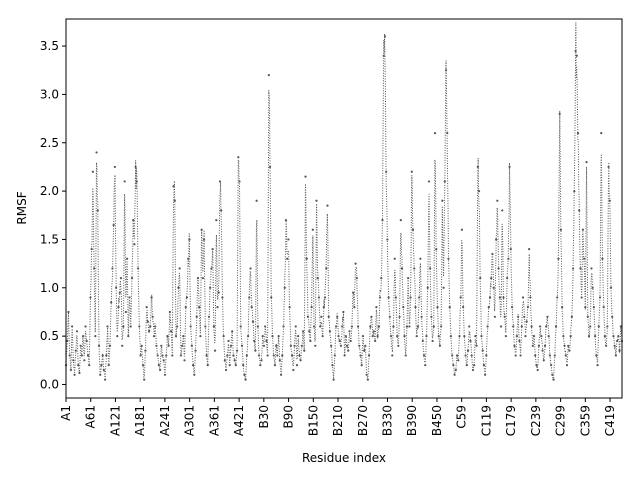 The width and height of the screenshot is (640, 480). Describe the element at coordinates (344, 458) in the screenshot. I see `x-axis-label: Residue index` at that location.